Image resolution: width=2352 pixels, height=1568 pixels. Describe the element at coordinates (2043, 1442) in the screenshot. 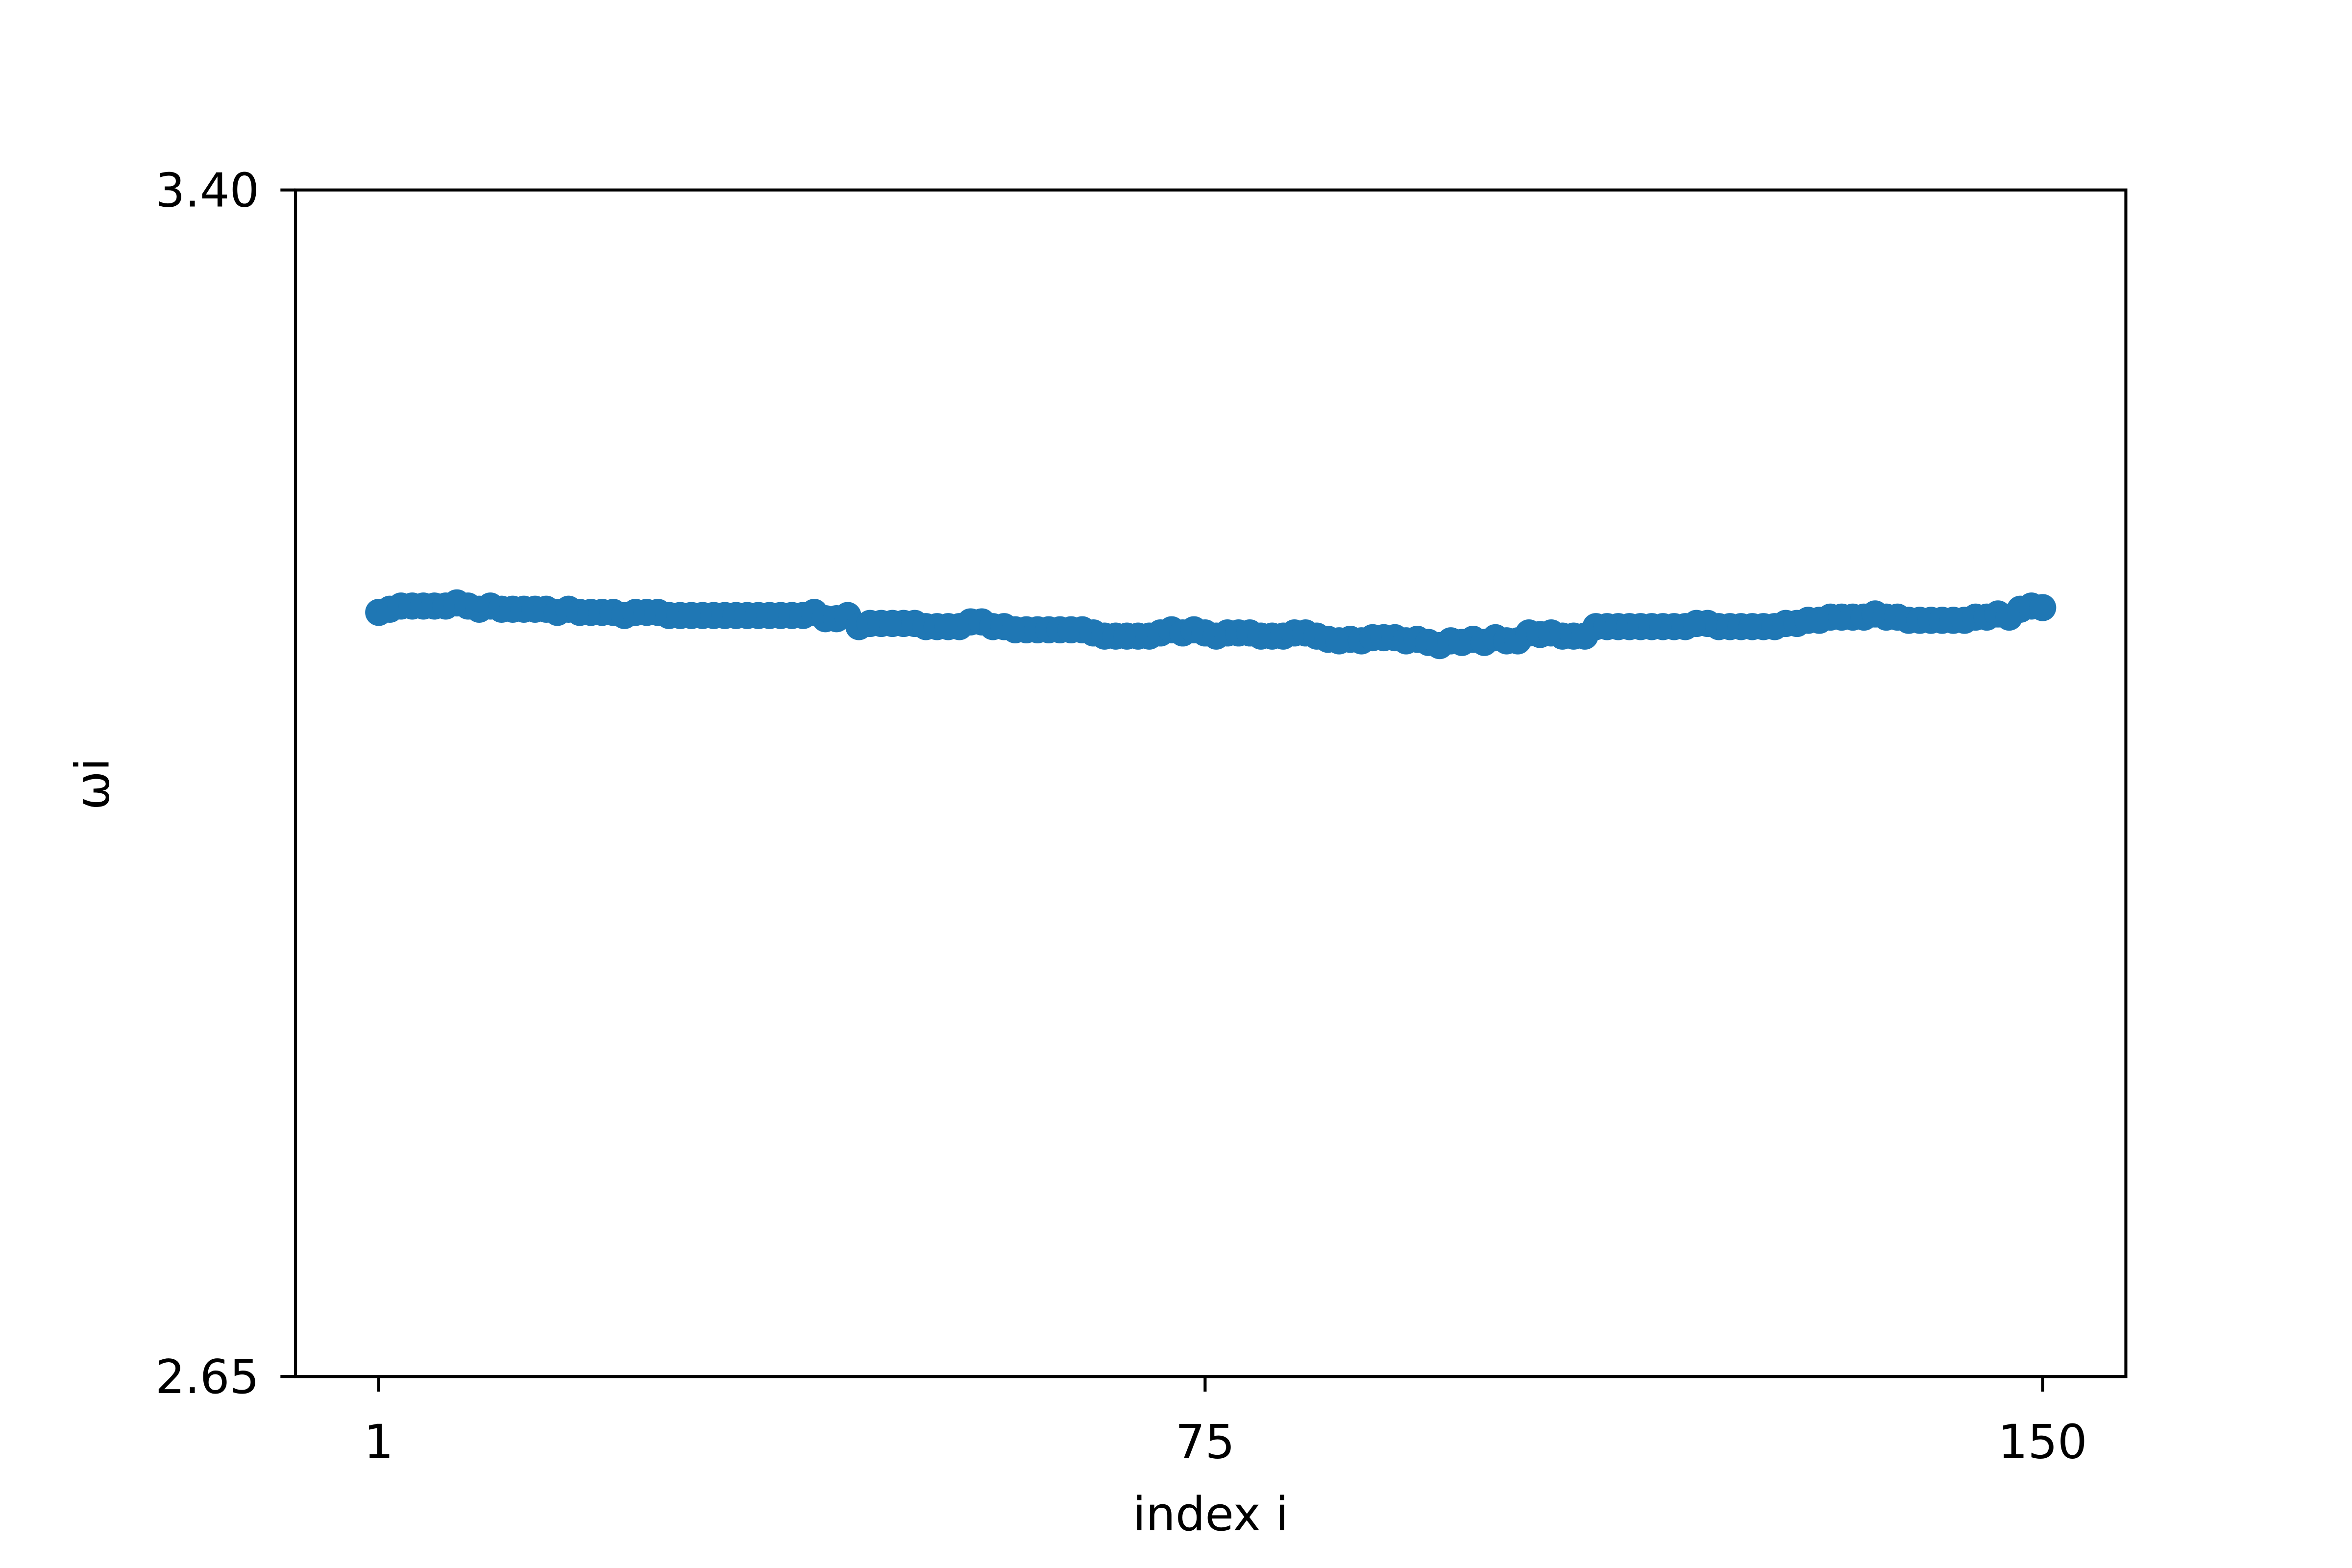

I see `x-tick-label: 150` at that location.